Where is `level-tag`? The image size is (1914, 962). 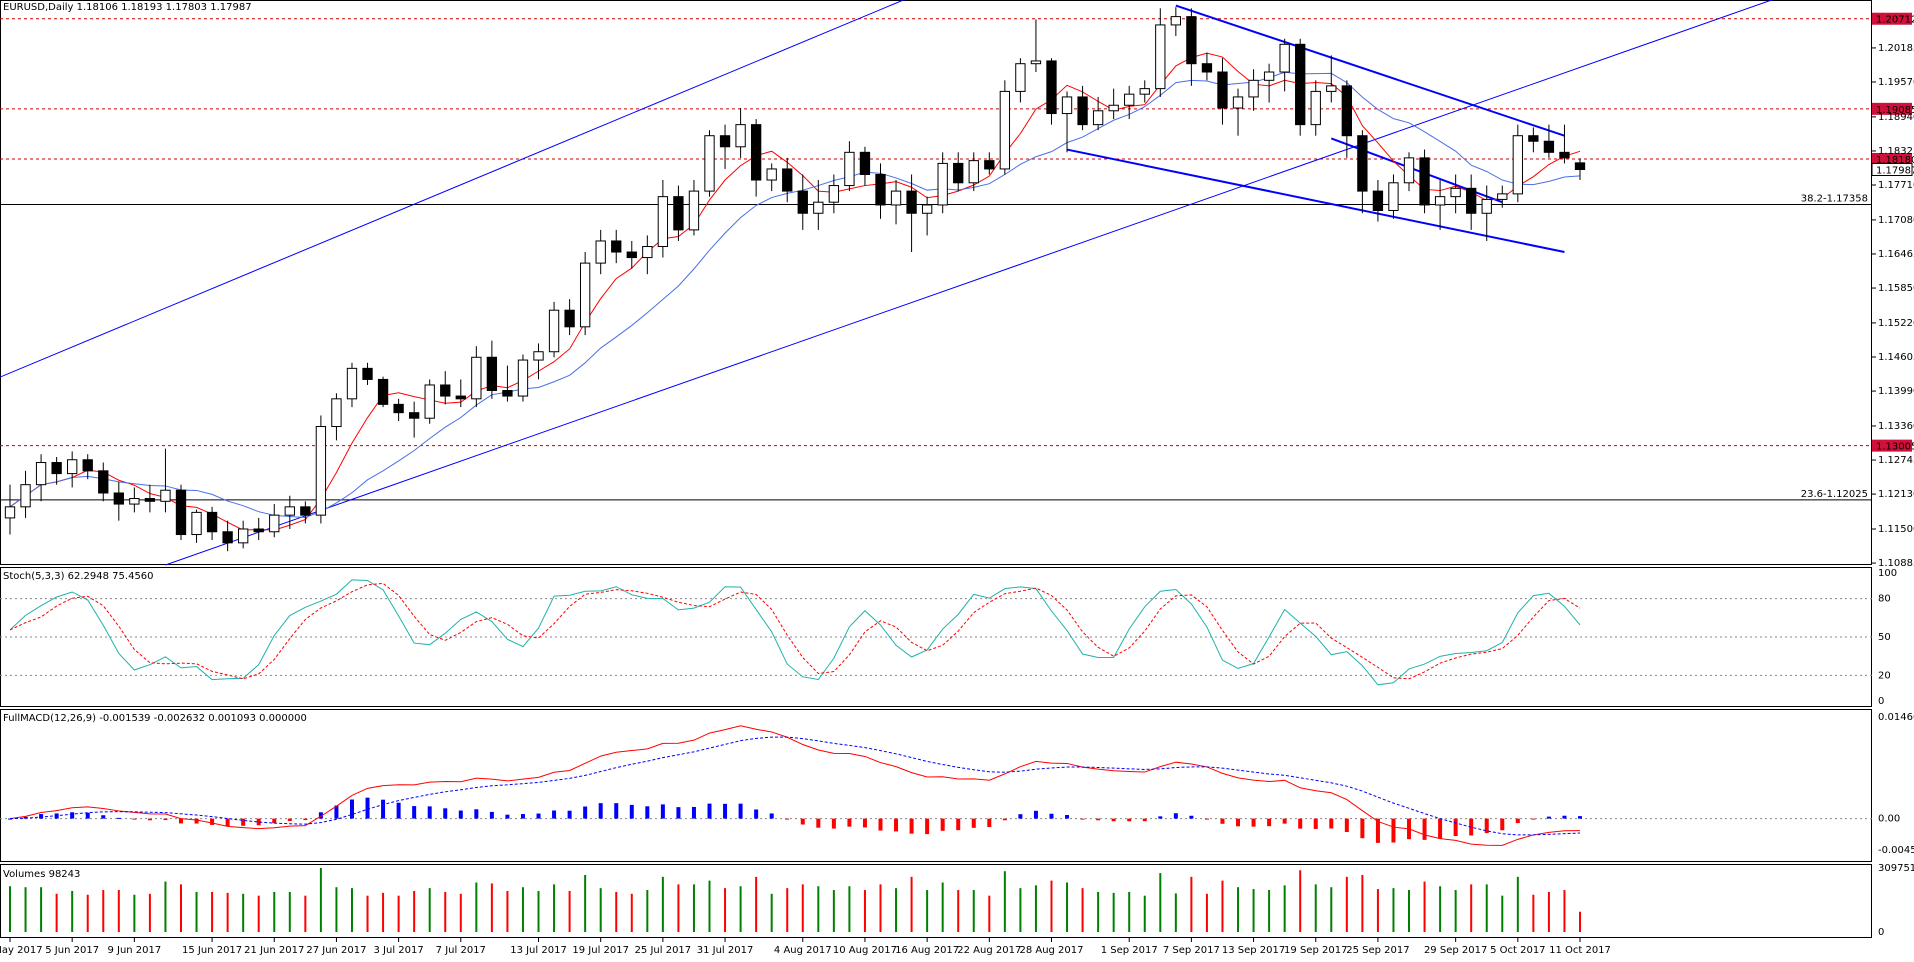
level-tag is located at coordinates (1892, 445).